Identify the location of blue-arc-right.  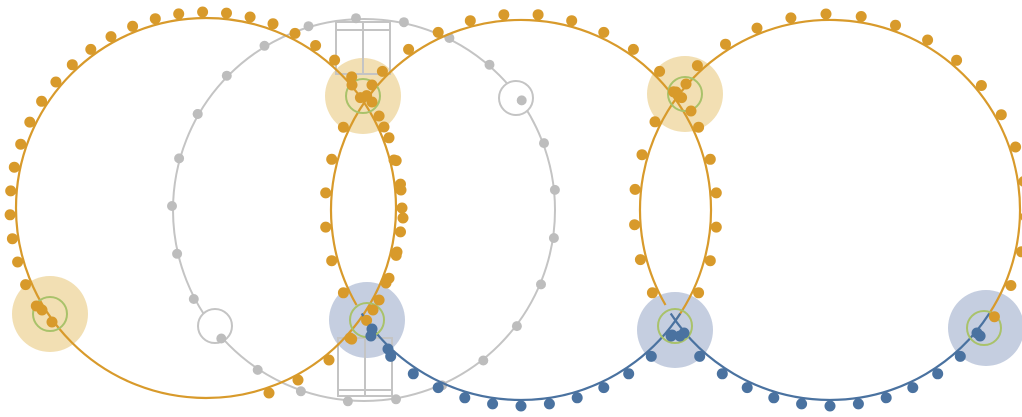
(830, 356).